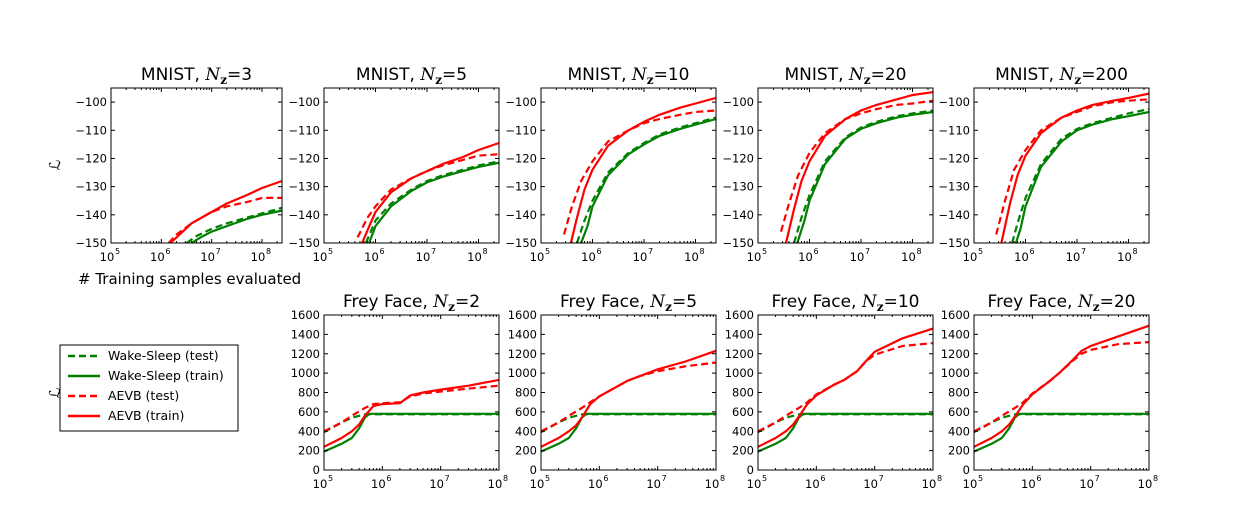  What do you see at coordinates (743, 451) in the screenshot?
I see `y-tick-label: 200` at bounding box center [743, 451].